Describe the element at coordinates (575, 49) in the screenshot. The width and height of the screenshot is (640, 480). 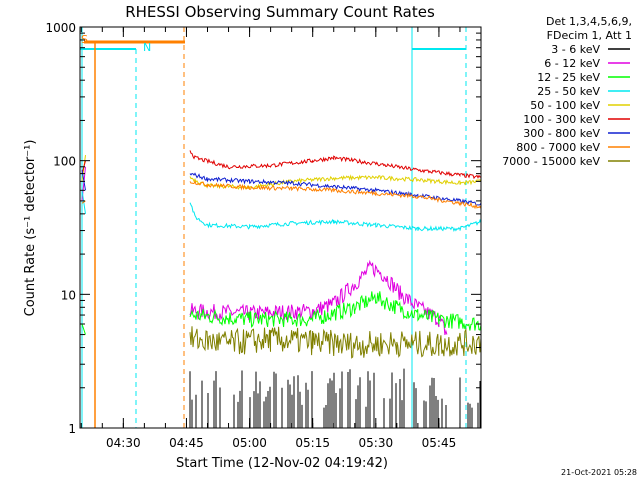
I see `legend-entry-label: 3 - 6 keV` at that location.